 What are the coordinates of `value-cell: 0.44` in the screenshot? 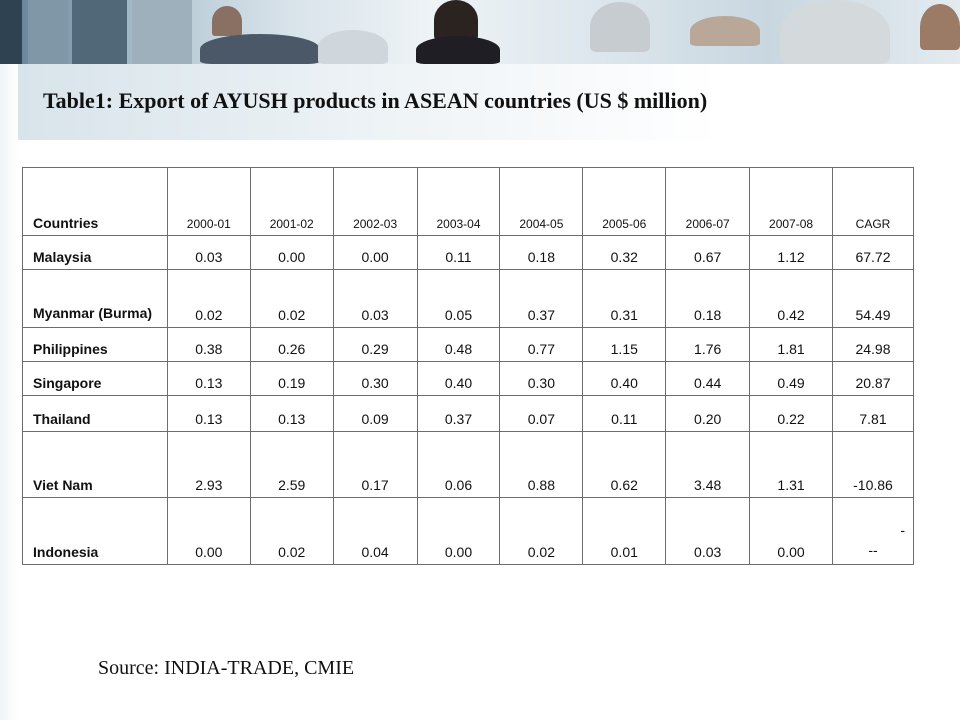 It's located at (708, 378).